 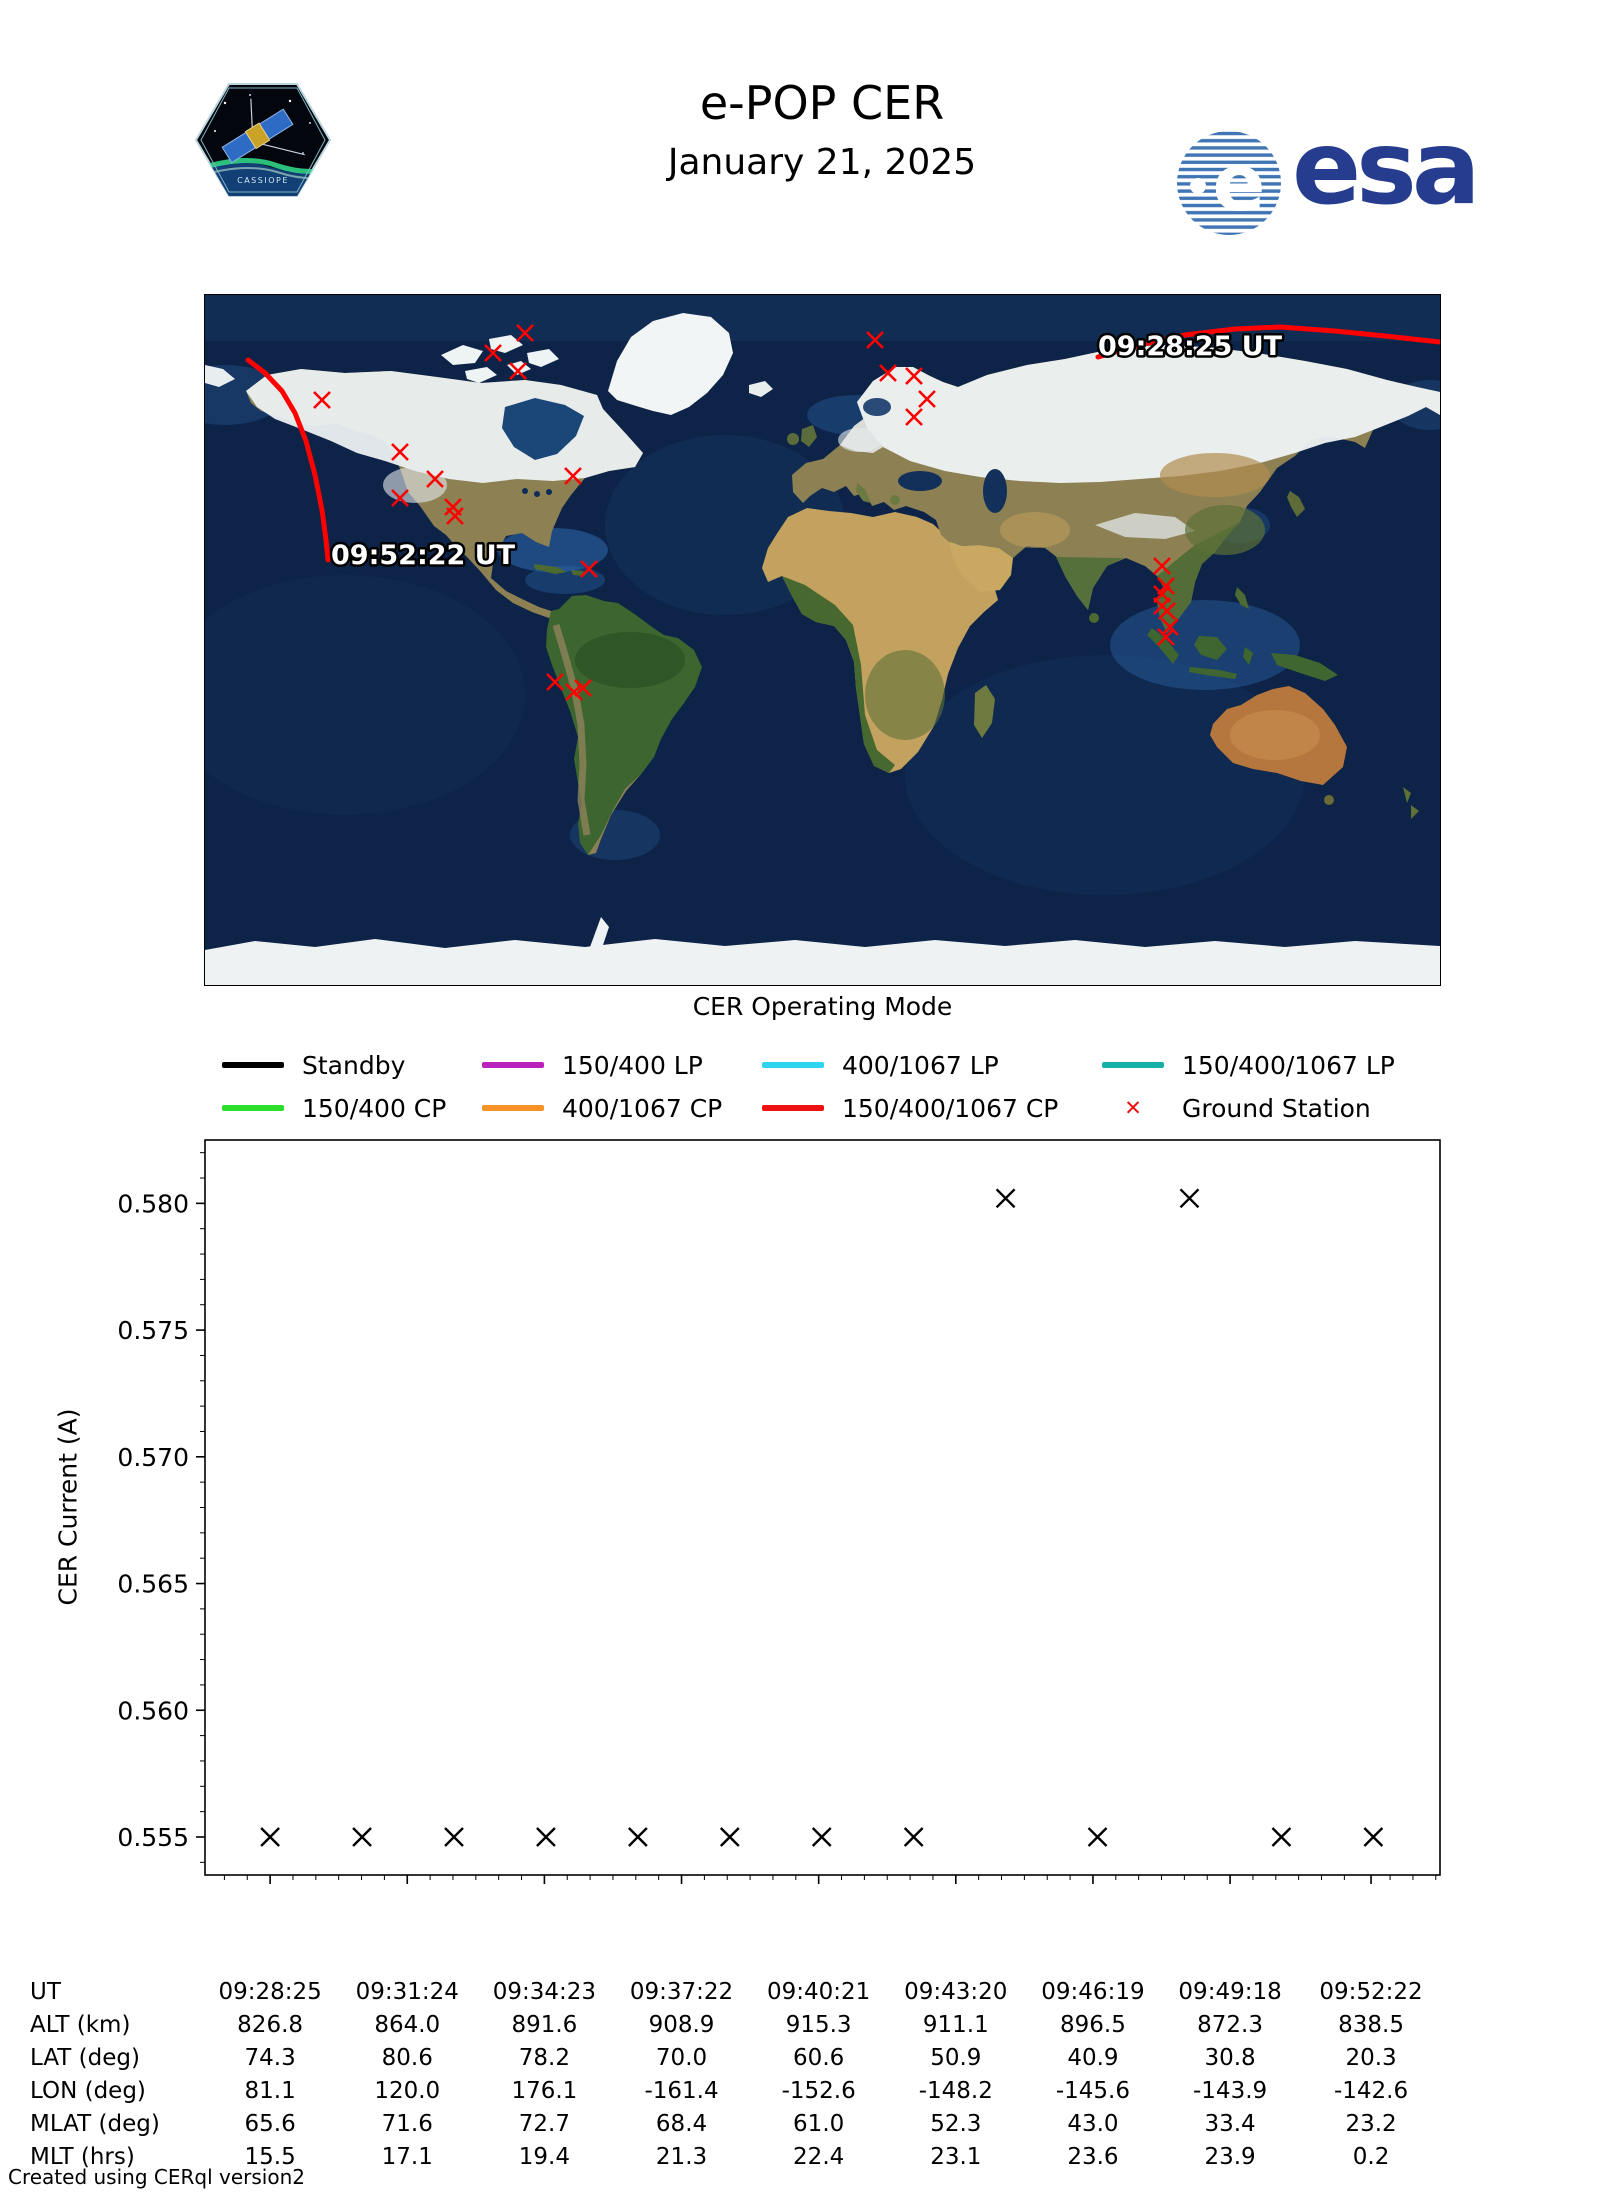 What do you see at coordinates (955, 2091) in the screenshot?
I see `table-cell: -148.2` at bounding box center [955, 2091].